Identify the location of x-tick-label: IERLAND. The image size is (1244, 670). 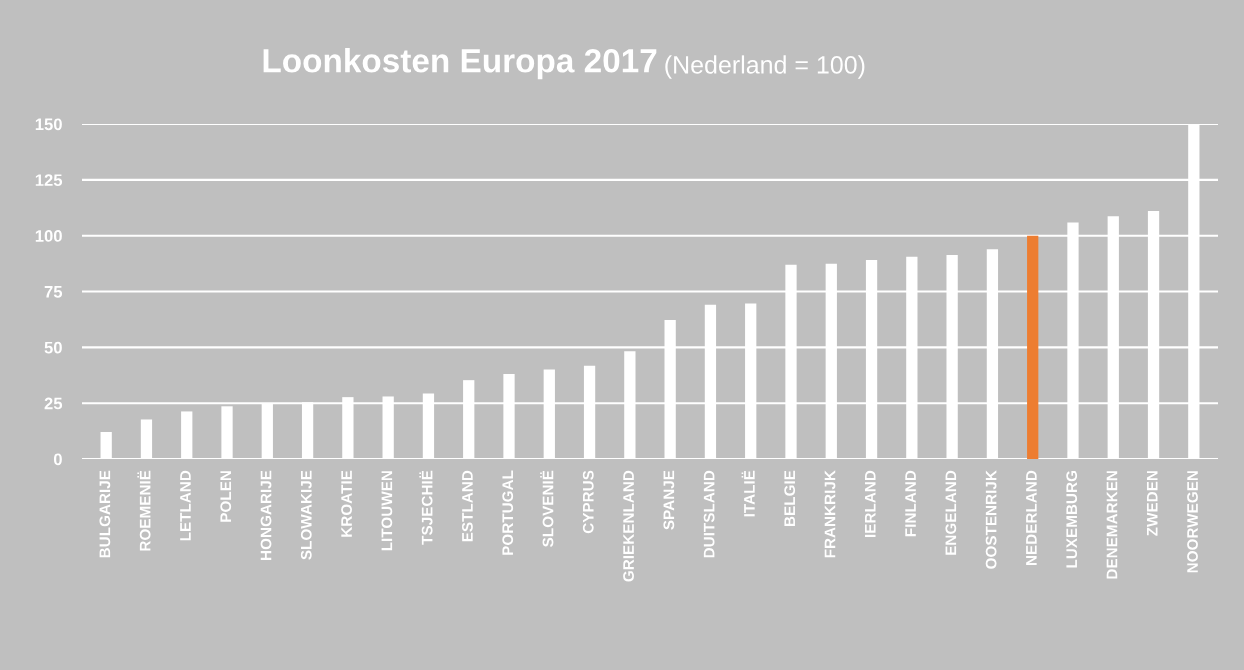
(870, 503).